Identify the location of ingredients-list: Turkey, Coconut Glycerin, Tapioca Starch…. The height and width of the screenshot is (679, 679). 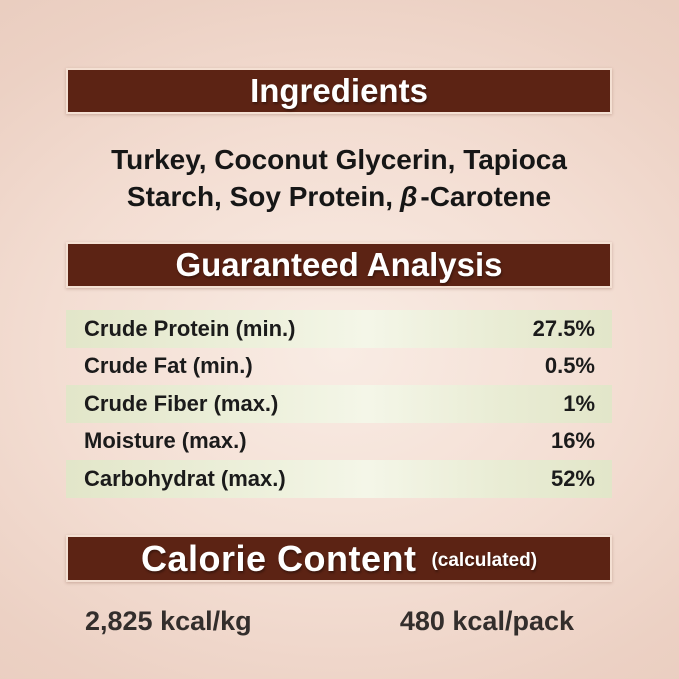
(339, 178).